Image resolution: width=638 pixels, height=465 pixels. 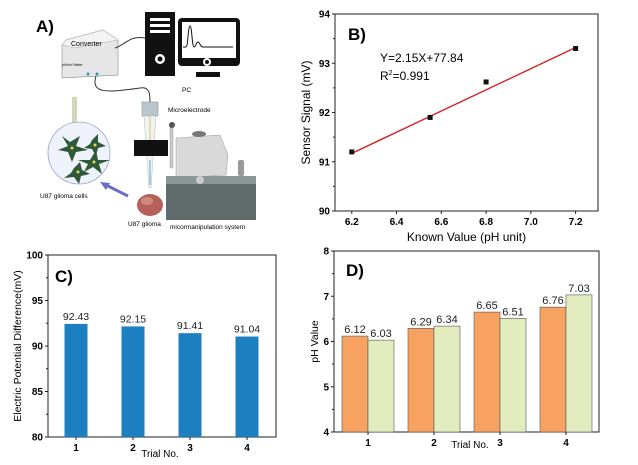 What do you see at coordinates (552, 301) in the screenshot?
I see `data-label: 6.76` at bounding box center [552, 301].